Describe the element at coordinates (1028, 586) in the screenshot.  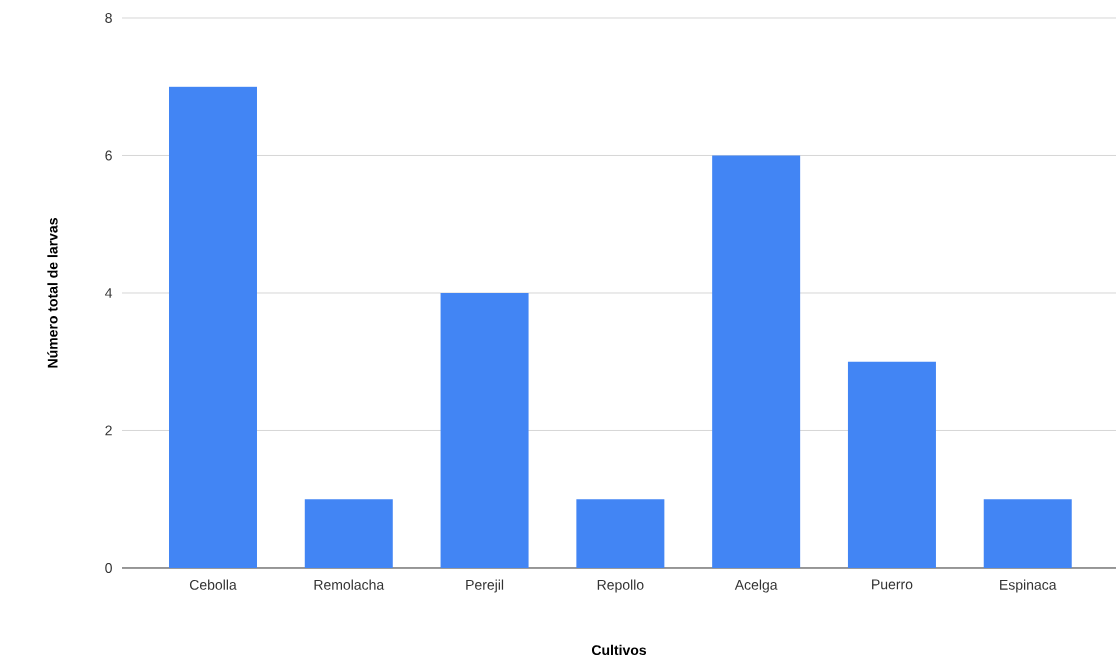
I see `x-tick-label: Espinaca` at that location.